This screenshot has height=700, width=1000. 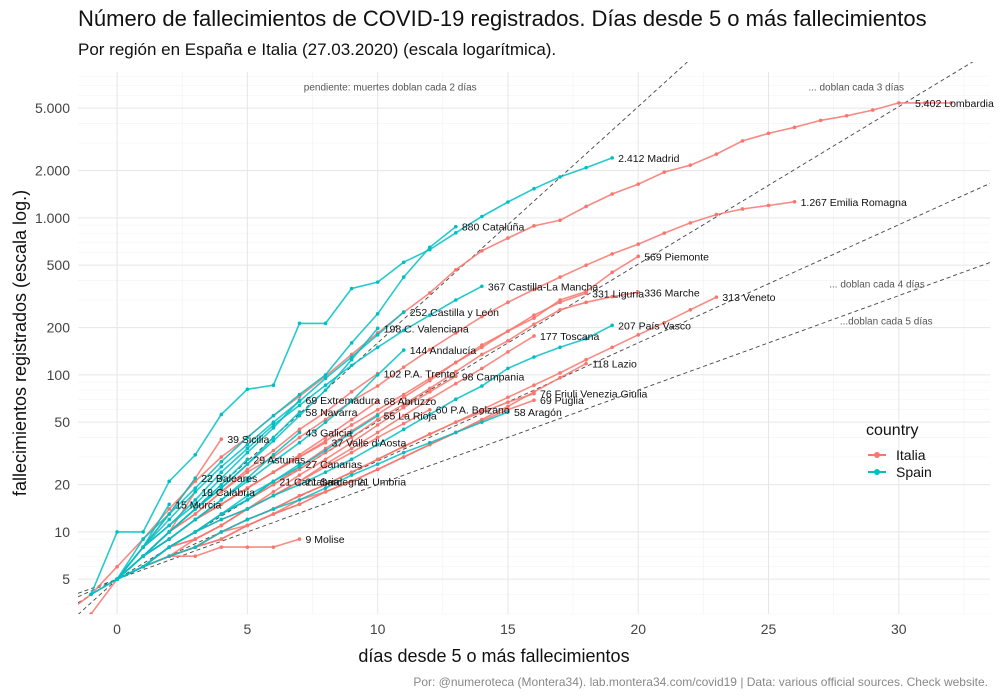 I want to click on series-end-label: 21 Umbria, so click(x=382, y=482).